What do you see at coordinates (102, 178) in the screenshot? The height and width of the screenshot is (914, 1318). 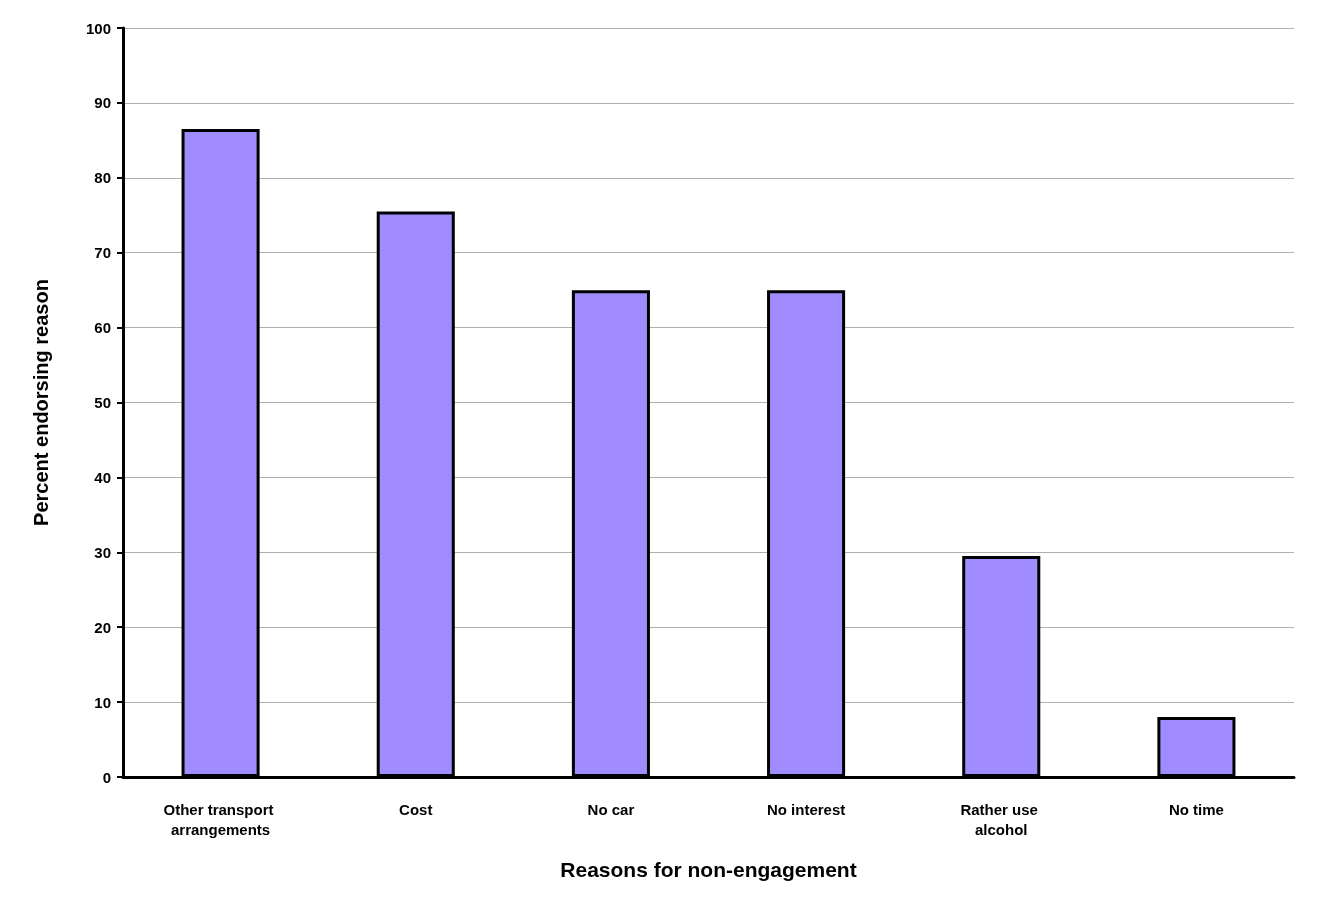 I see `y-tick-label: 80` at bounding box center [102, 178].